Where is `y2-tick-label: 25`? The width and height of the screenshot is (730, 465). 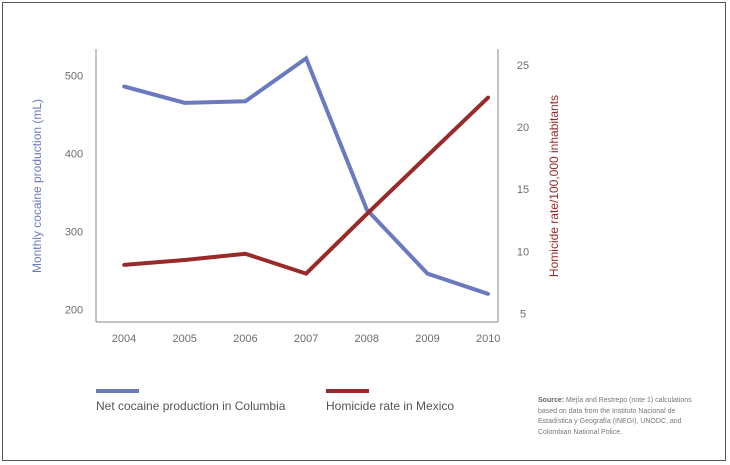
y2-tick-label: 25 is located at coordinates (523, 66).